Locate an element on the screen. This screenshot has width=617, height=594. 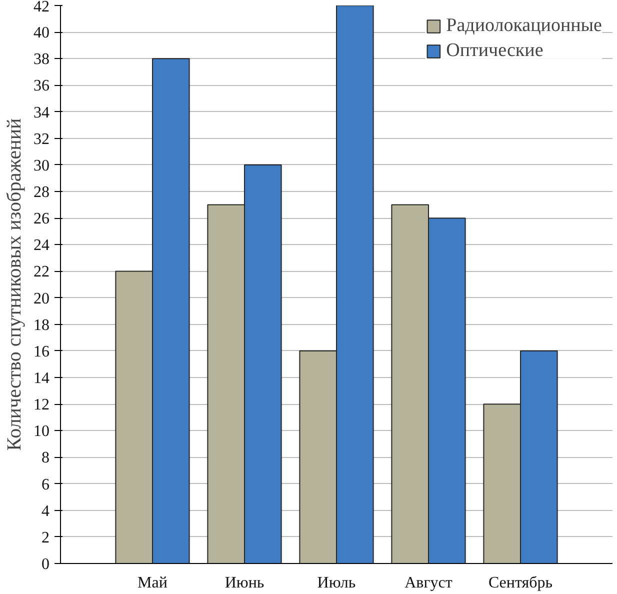
x-tick-label: Июнь is located at coordinates (244, 583).